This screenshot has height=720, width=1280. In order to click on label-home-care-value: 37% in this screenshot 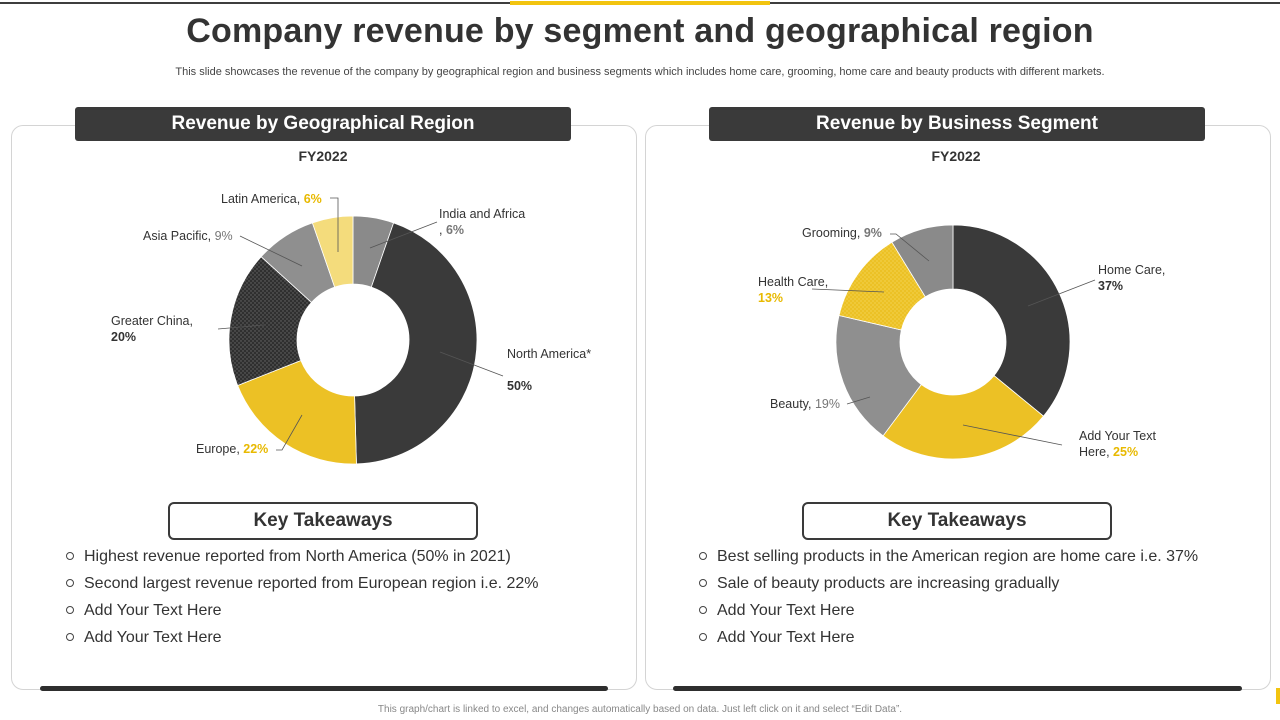, I will do `click(1110, 286)`.